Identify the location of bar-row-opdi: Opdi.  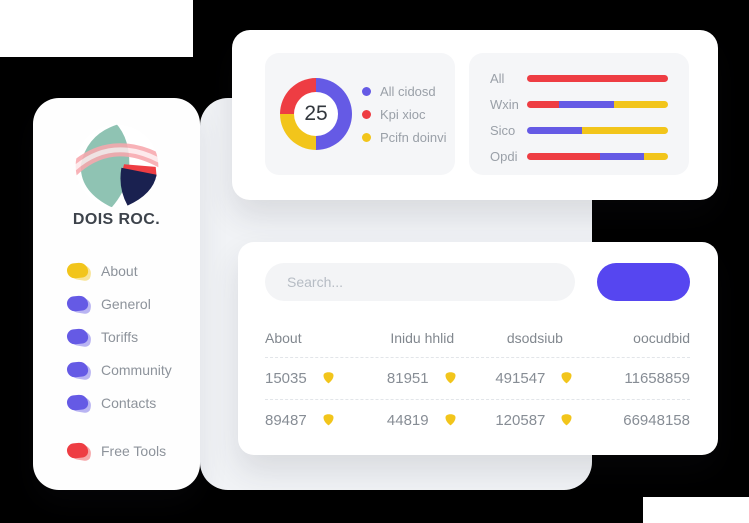
(579, 156).